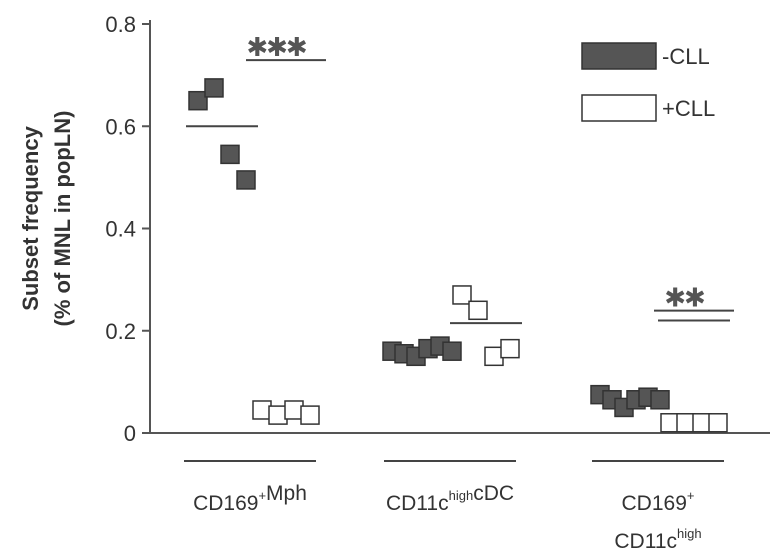 This screenshot has width=777, height=560. I want to click on category-label: CD11chigh, so click(657, 539).